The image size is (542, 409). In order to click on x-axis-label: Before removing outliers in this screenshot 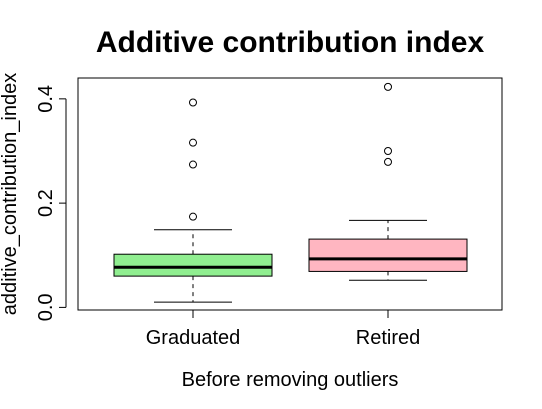, I will do `click(290, 380)`.